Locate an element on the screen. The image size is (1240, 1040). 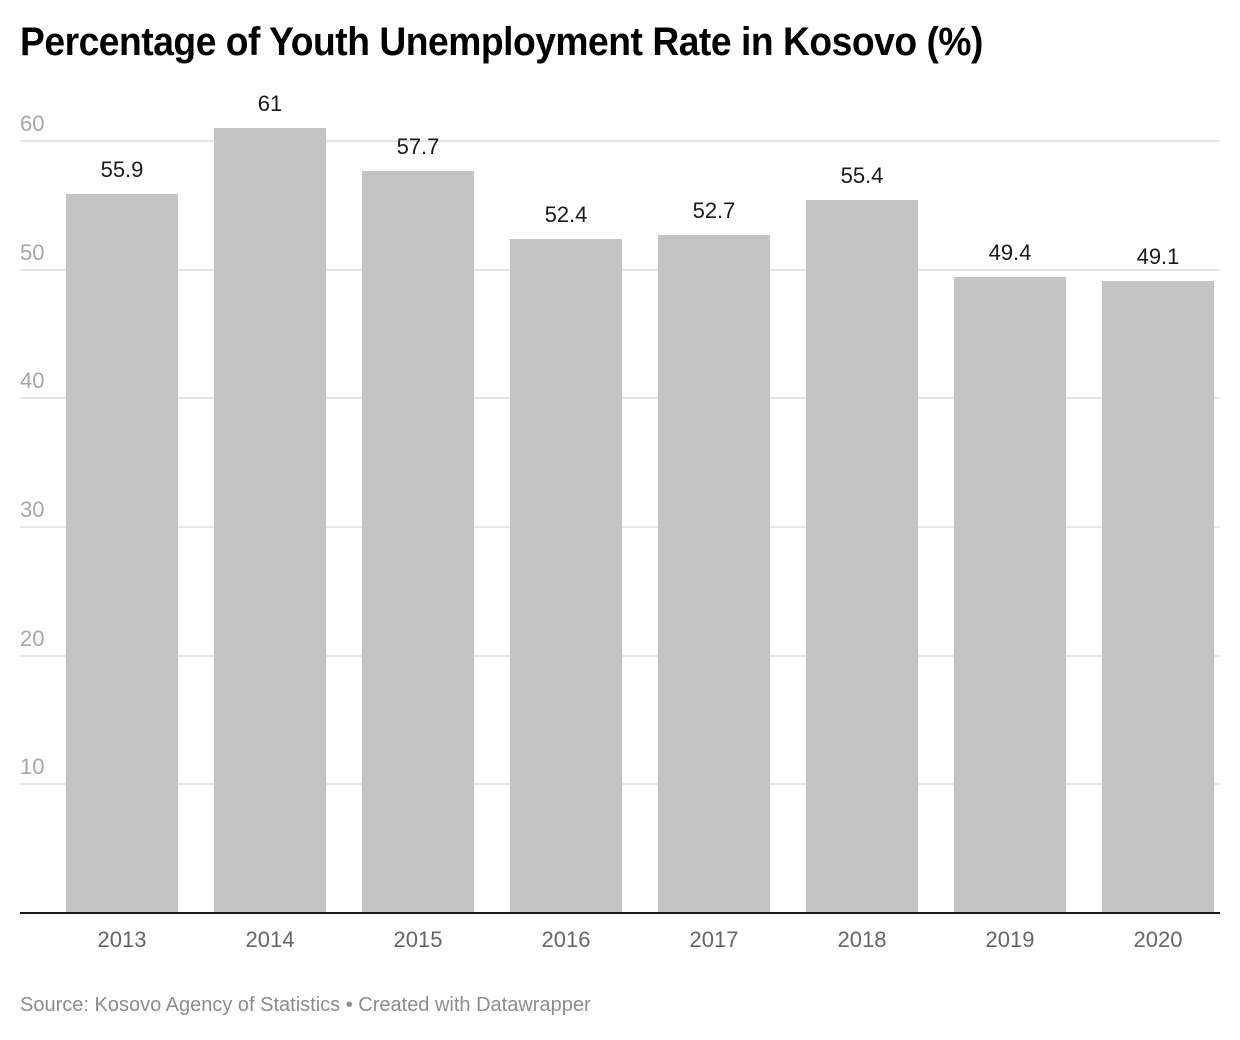
x-tick-label: 2014 is located at coordinates (270, 939).